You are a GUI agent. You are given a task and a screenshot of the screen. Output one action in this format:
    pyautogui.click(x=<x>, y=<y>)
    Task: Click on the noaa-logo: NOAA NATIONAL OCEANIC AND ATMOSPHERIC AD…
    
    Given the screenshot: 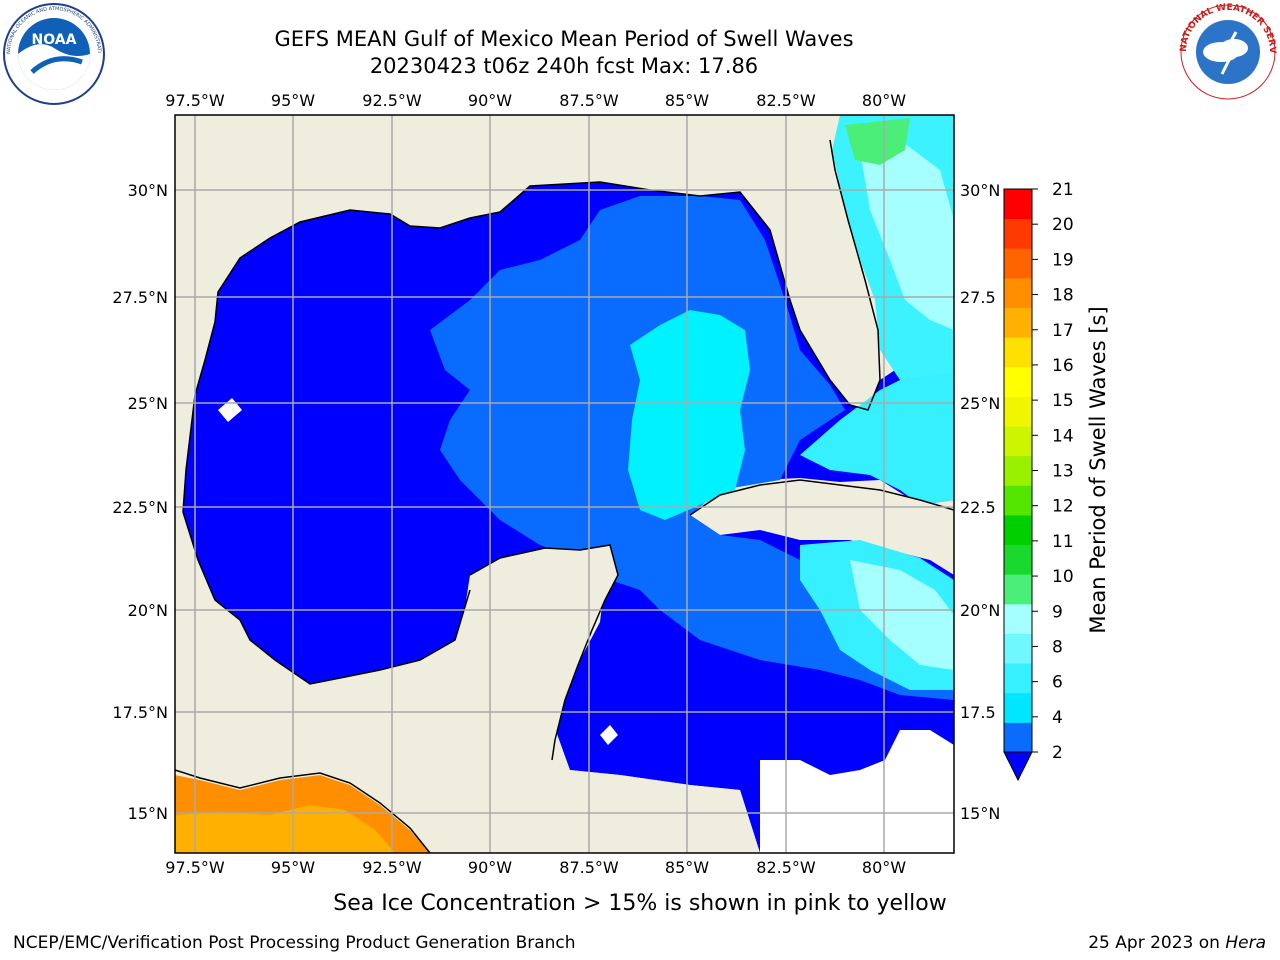 What is the action you would take?
    pyautogui.click(x=53, y=53)
    